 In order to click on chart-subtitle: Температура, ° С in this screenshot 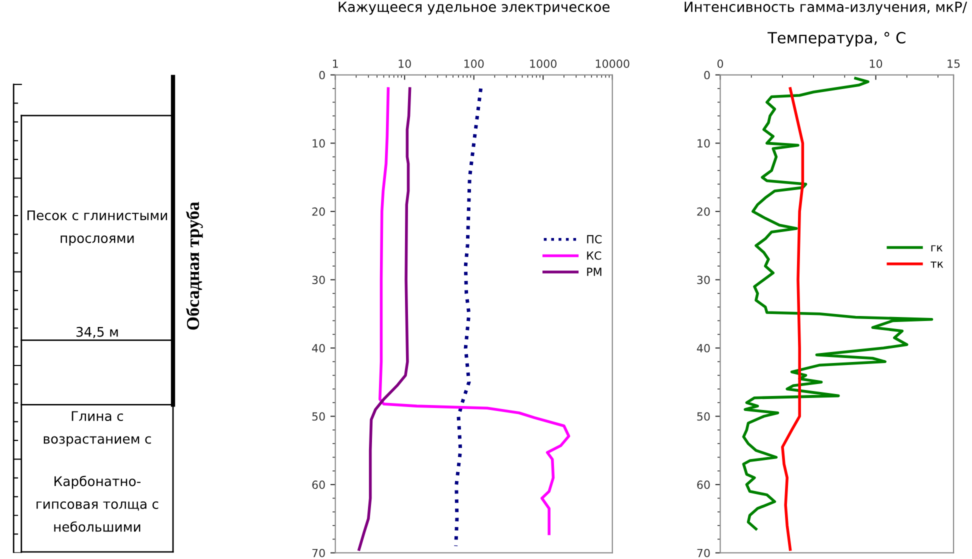, I will do `click(837, 39)`.